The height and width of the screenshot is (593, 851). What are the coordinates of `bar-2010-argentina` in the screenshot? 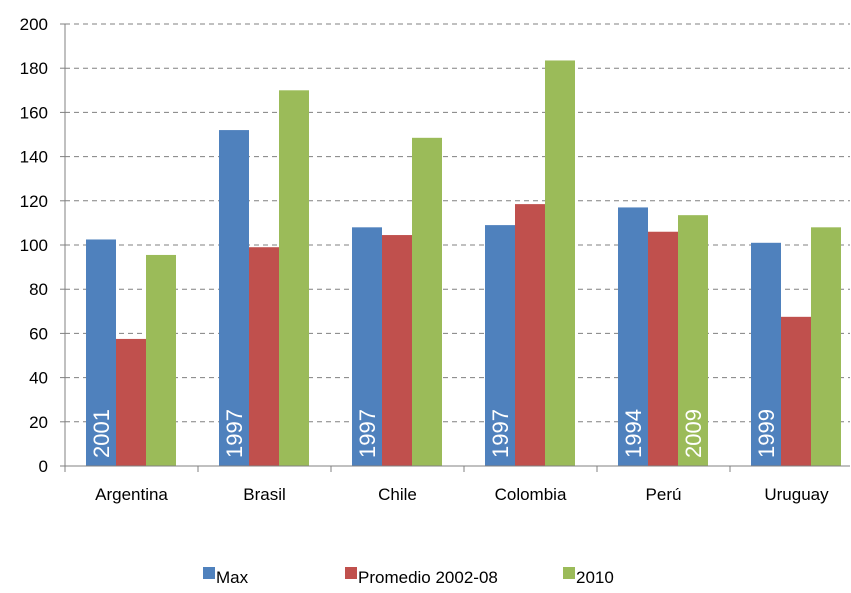 It's located at (161, 360).